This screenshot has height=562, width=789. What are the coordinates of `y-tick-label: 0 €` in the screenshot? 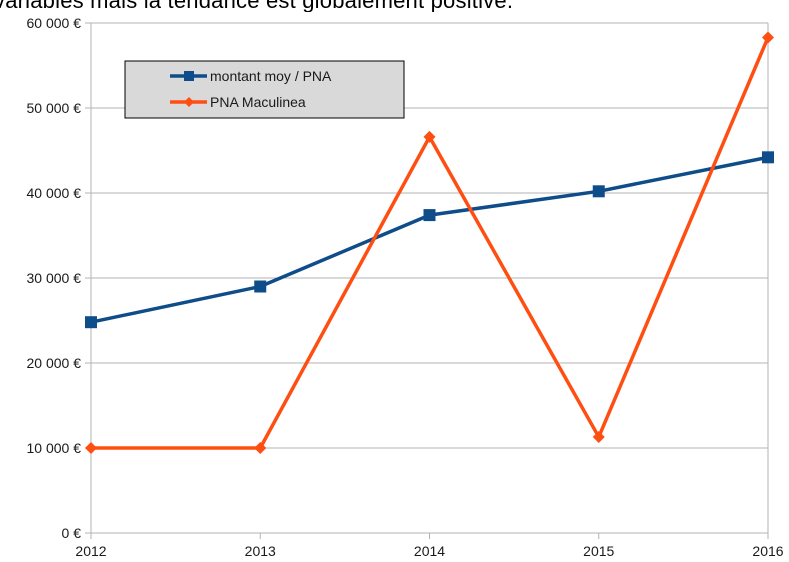 It's located at (72, 533).